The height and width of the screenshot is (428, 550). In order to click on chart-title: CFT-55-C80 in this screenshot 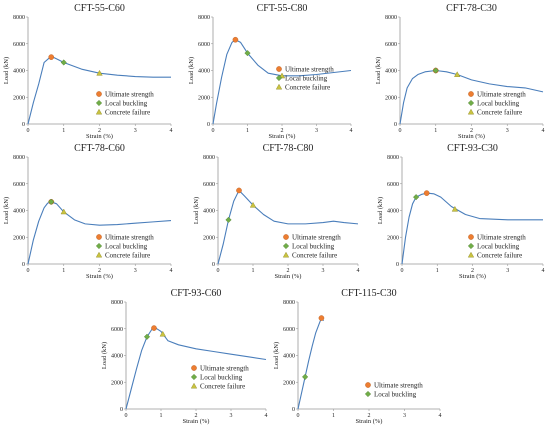, I will do `click(282, 8)`.